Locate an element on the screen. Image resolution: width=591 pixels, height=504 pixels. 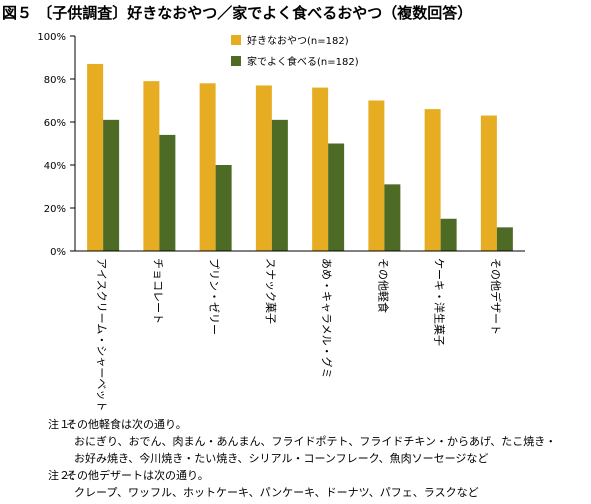
legend-label-2: 家でよく食べる(n=182) is located at coordinates (303, 61).